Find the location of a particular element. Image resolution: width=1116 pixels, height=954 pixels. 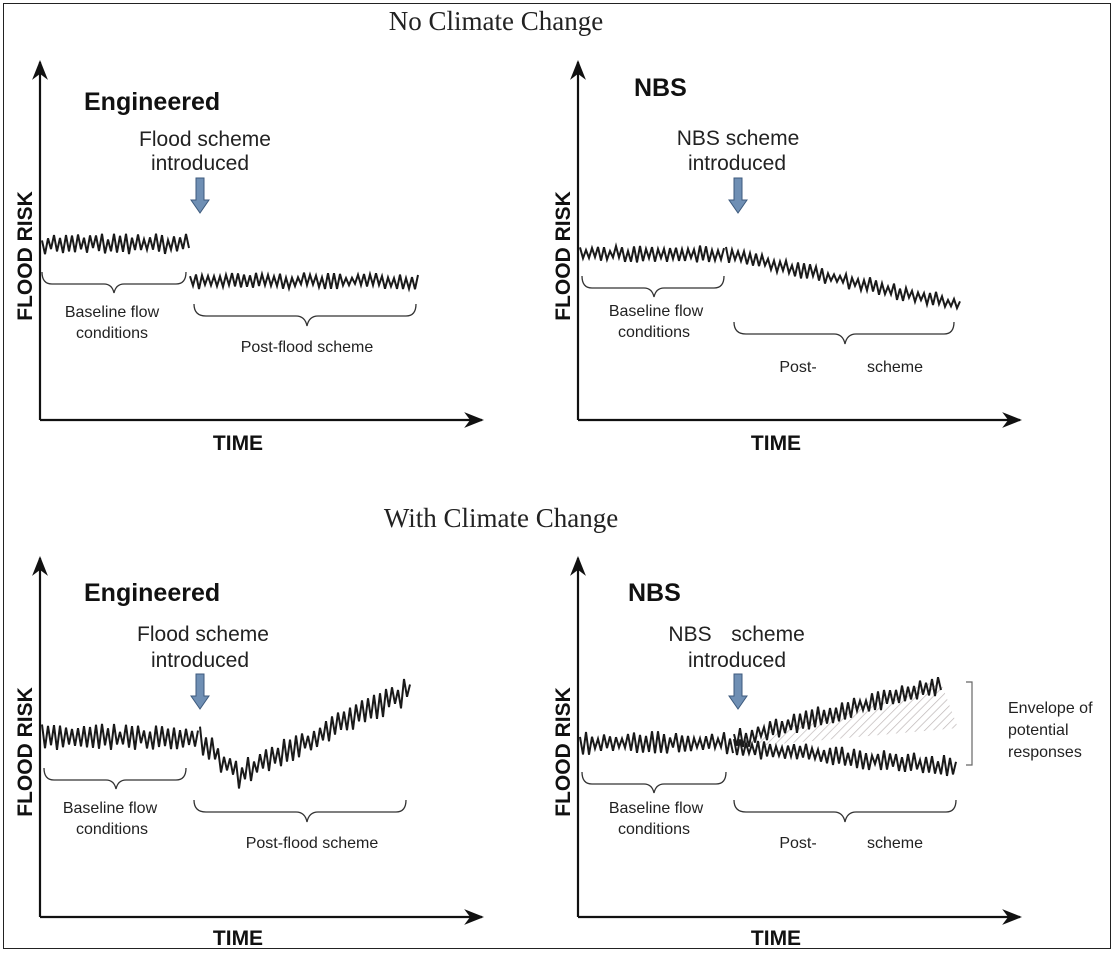

envelope-label-line1: Envelope of is located at coordinates (1050, 708).